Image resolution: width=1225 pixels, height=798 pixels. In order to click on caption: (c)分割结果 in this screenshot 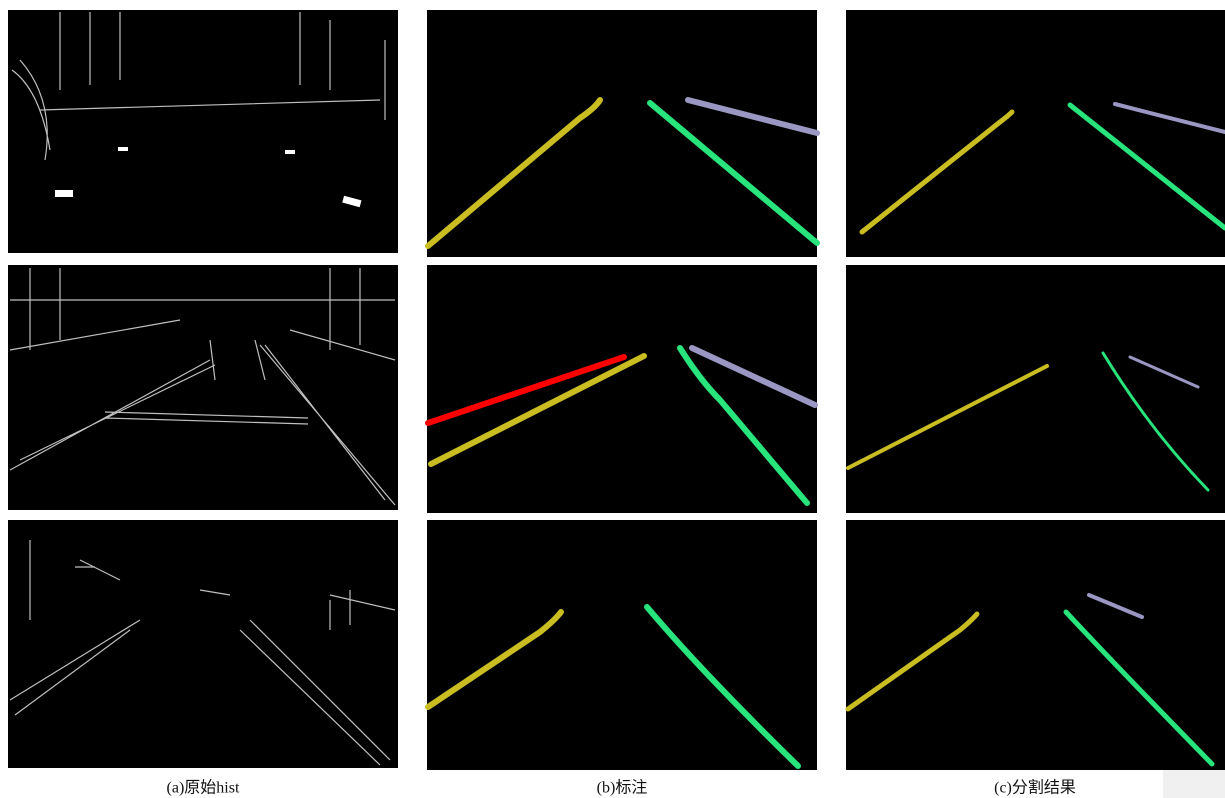, I will do `click(1035, 788)`.